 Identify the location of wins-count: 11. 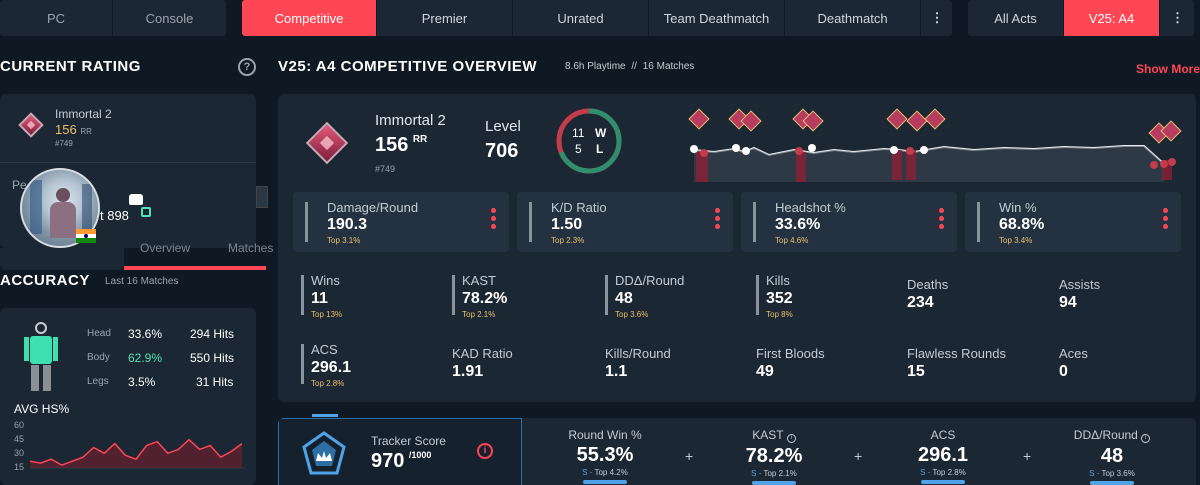
(578, 133).